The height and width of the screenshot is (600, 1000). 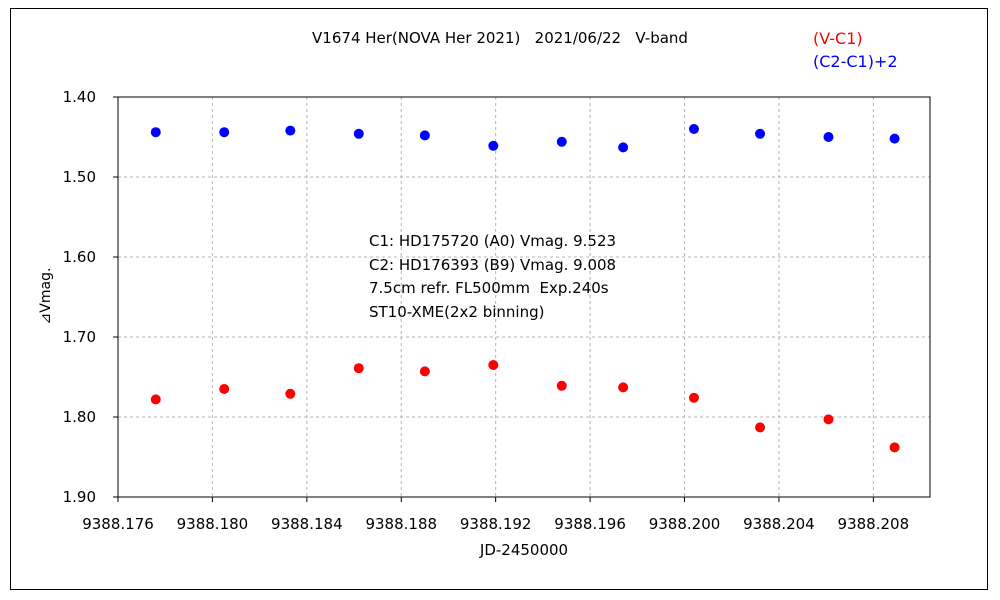 I want to click on series-c2-c1, so click(x=525, y=138).